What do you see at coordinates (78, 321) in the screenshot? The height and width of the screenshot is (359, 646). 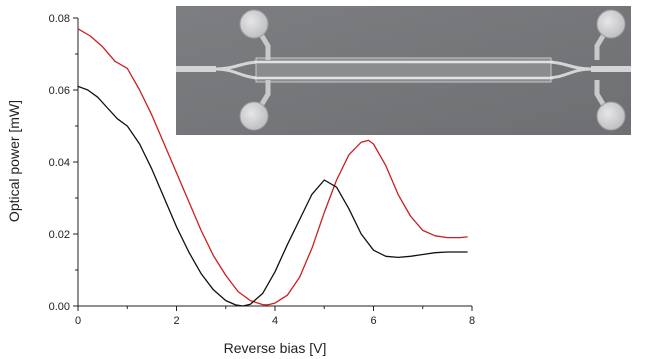 I see `x-tick-label: 0` at bounding box center [78, 321].